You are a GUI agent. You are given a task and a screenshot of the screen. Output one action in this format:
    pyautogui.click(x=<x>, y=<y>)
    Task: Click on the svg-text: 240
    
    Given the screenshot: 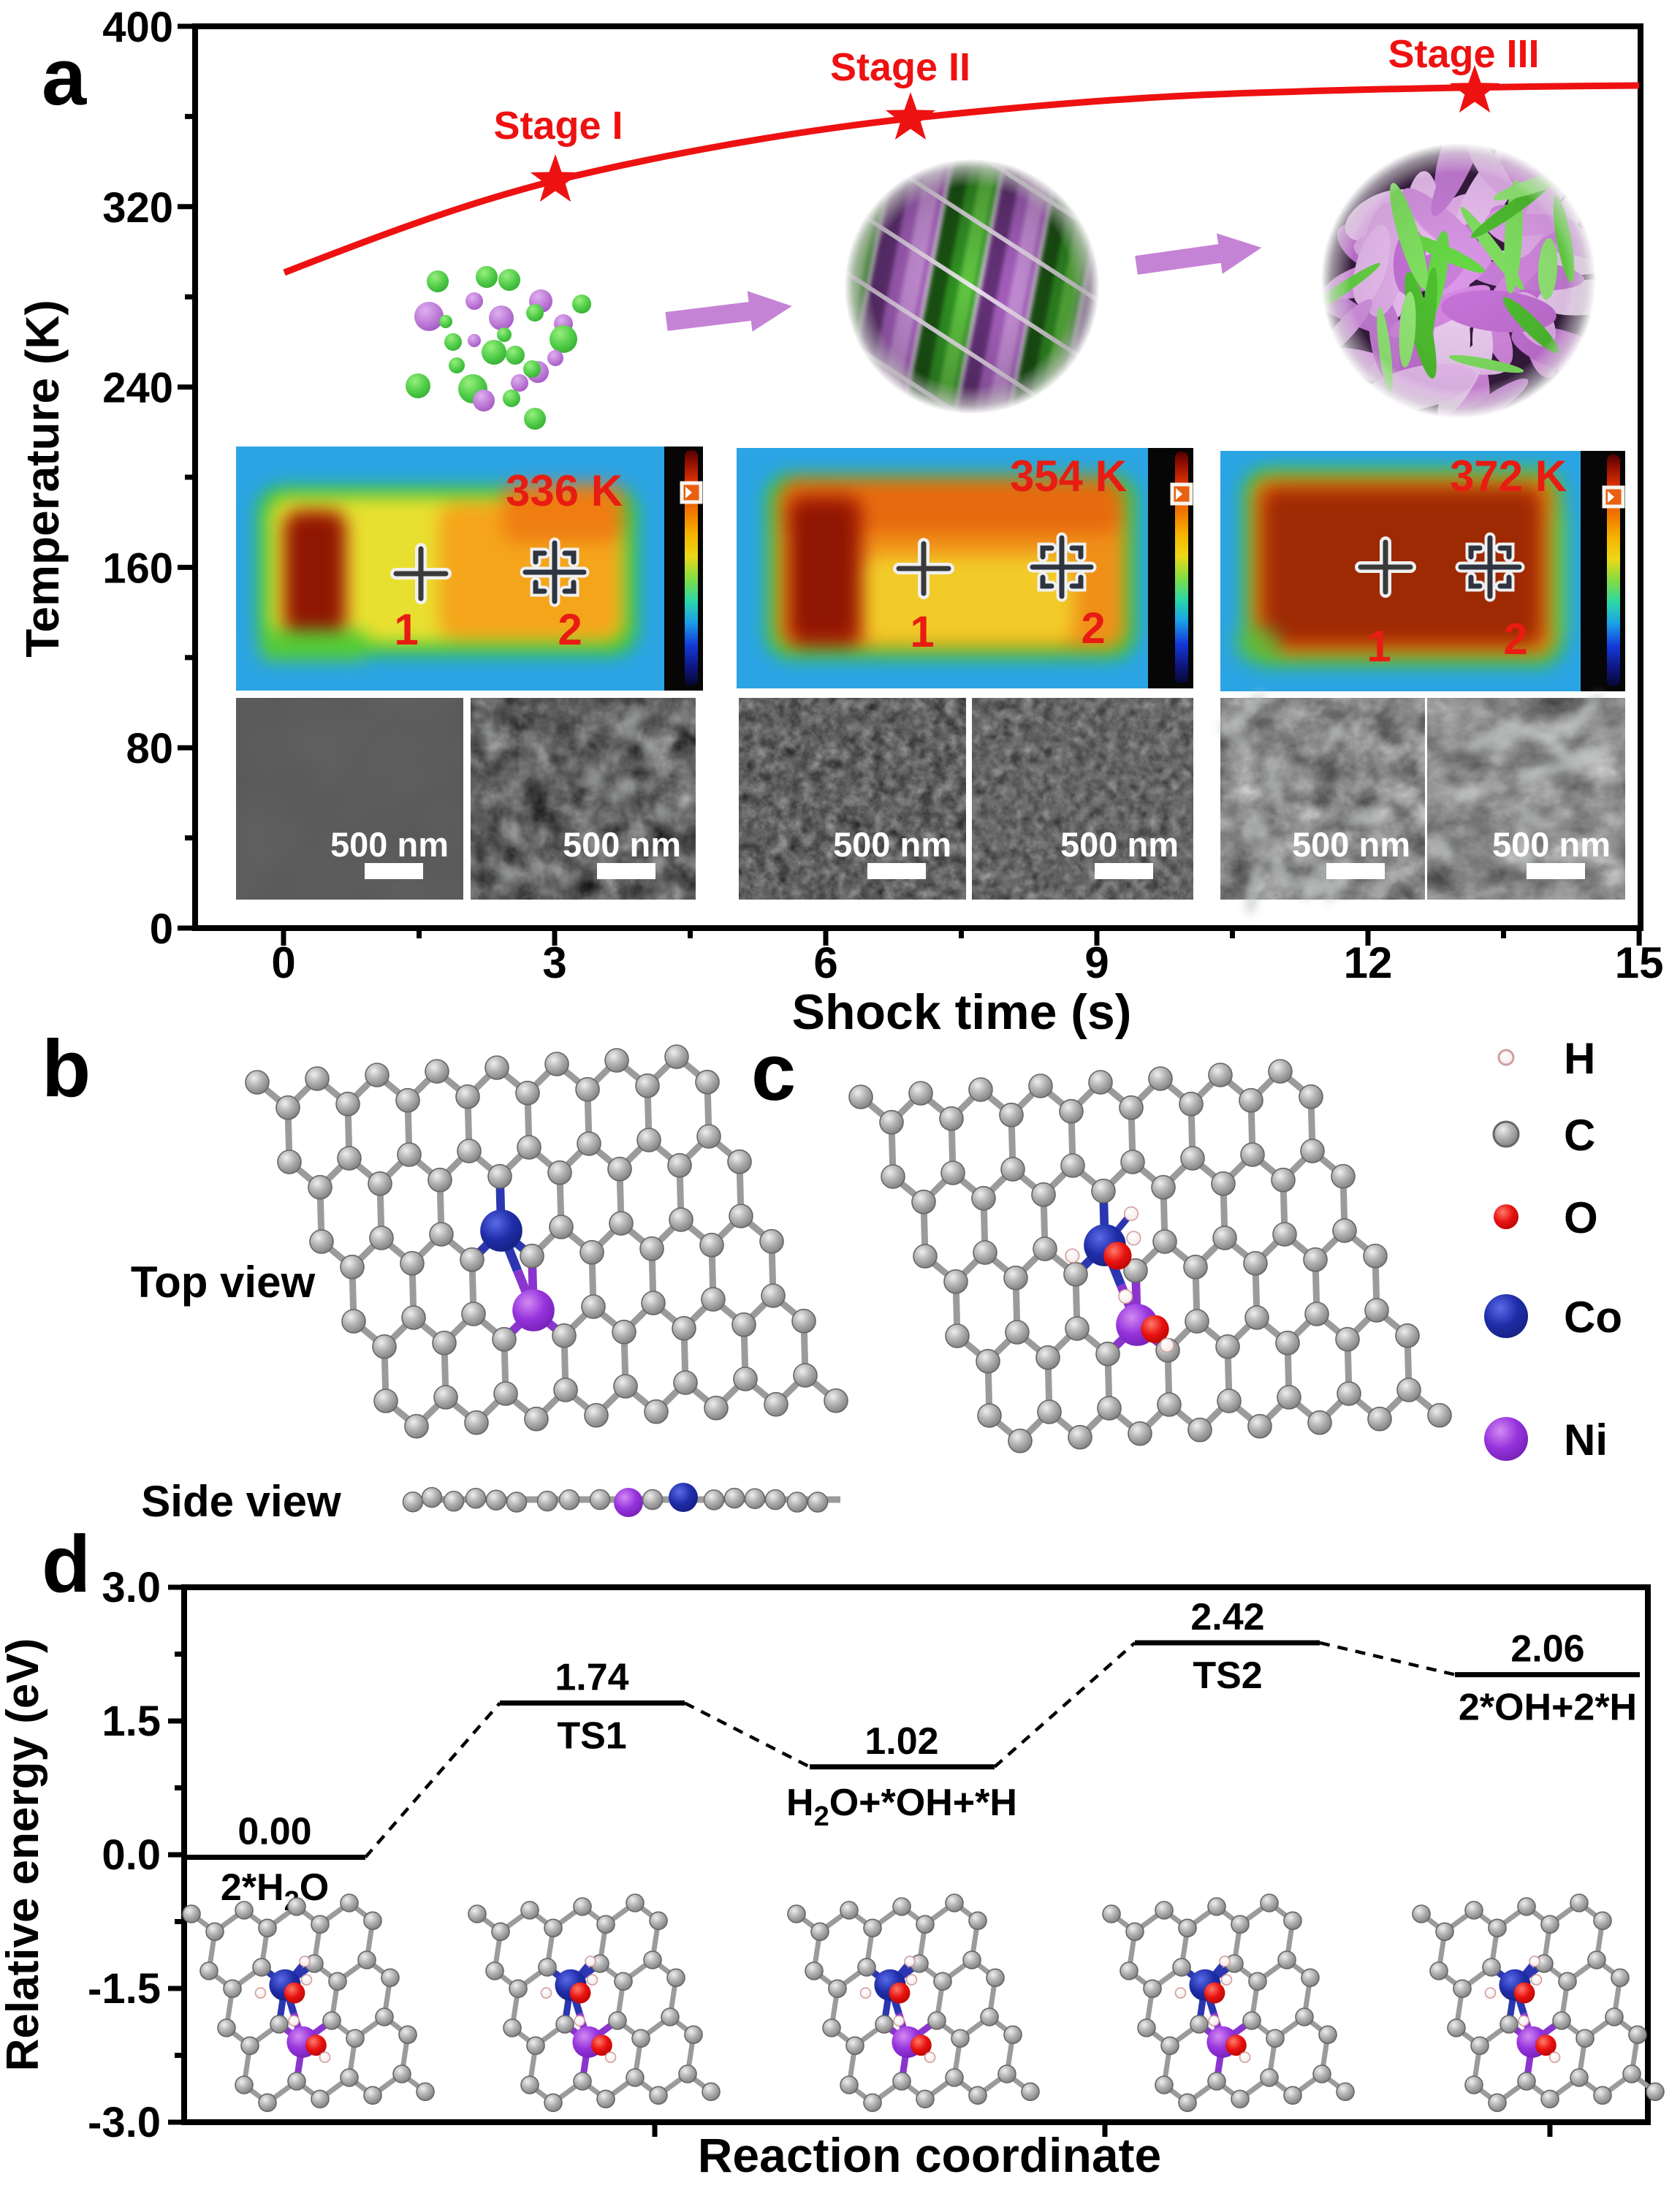 What is the action you would take?
    pyautogui.click(x=137, y=389)
    